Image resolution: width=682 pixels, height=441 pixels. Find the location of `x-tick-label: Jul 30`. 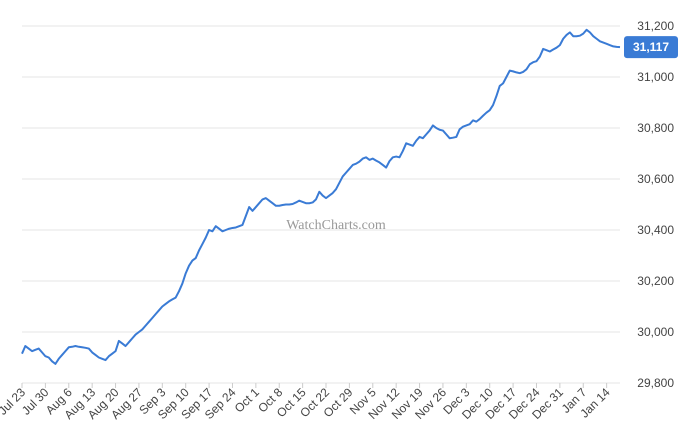

x-tick-label: Jul 30 is located at coordinates (35, 401).